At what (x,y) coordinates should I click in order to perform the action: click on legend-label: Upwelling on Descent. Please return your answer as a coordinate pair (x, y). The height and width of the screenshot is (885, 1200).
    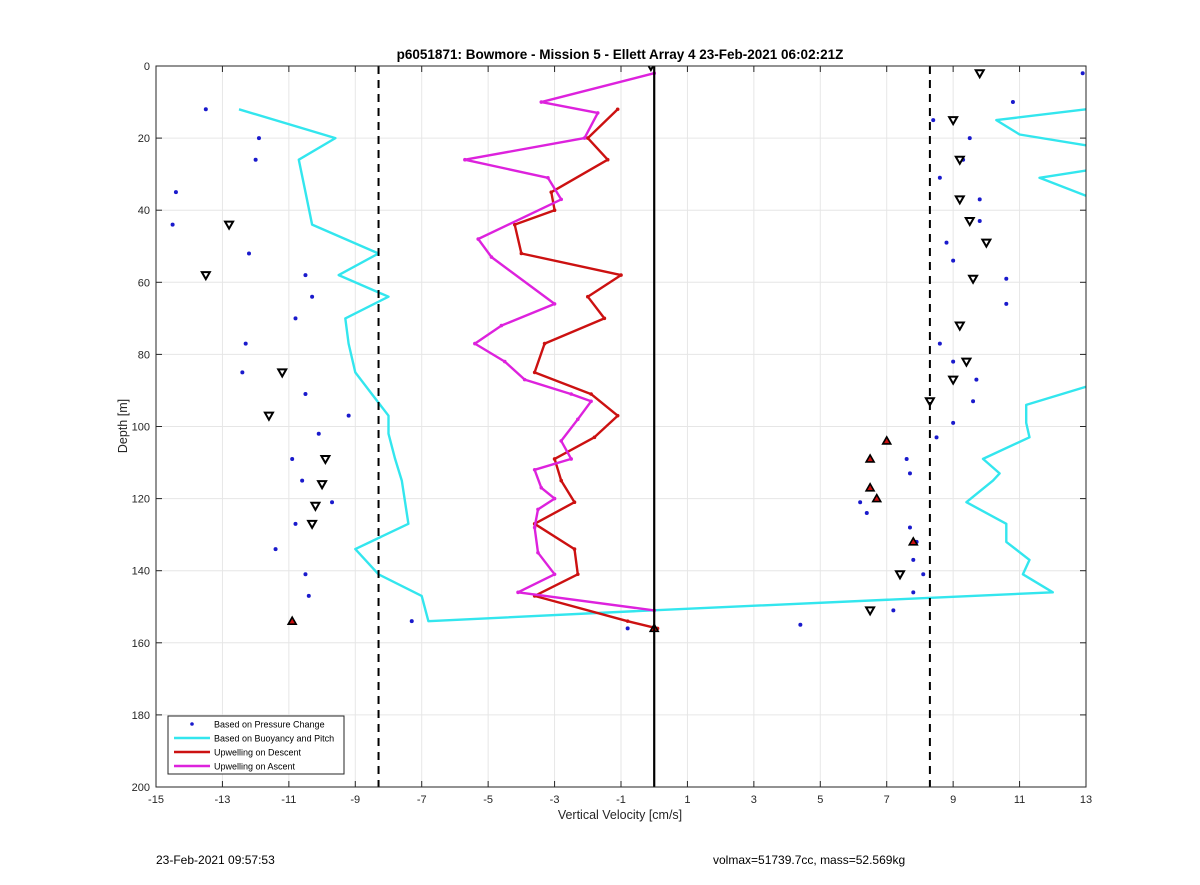
    Looking at the image, I should click on (258, 753).